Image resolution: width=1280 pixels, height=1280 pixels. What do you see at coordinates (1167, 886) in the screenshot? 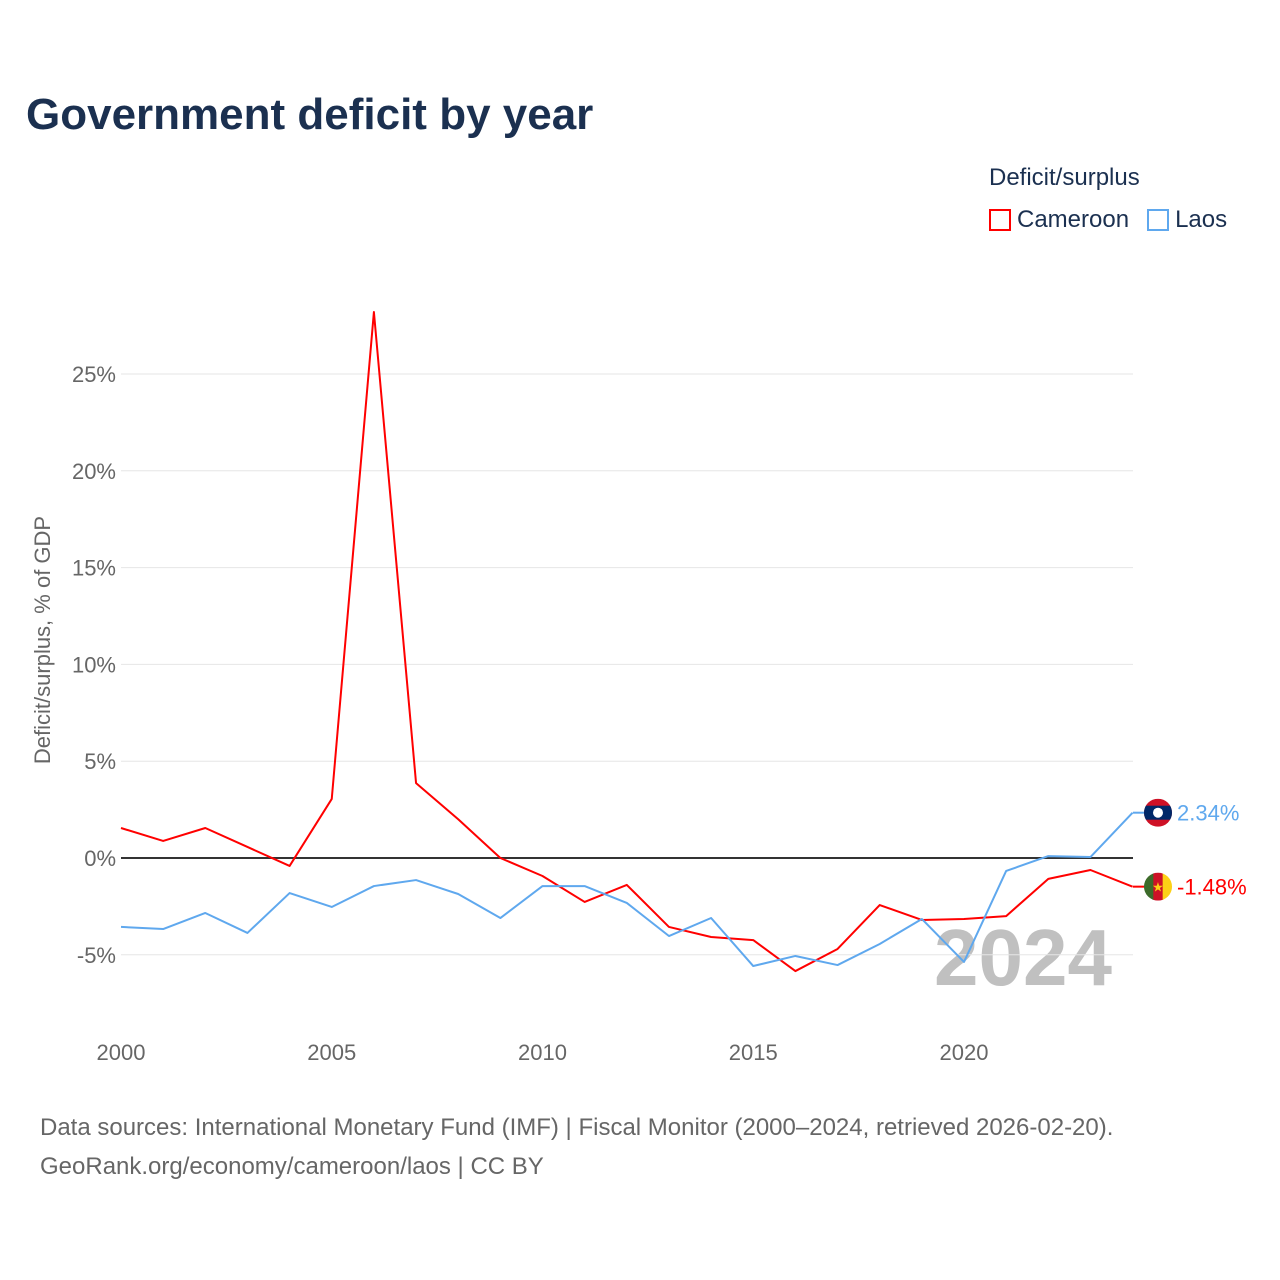
I see `flag-yellow` at bounding box center [1167, 886].